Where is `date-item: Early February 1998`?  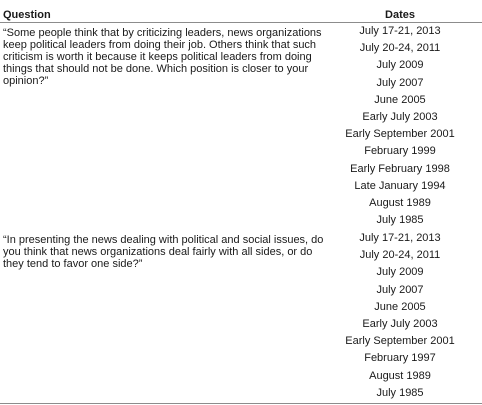 date-item: Early February 1998 is located at coordinates (400, 168).